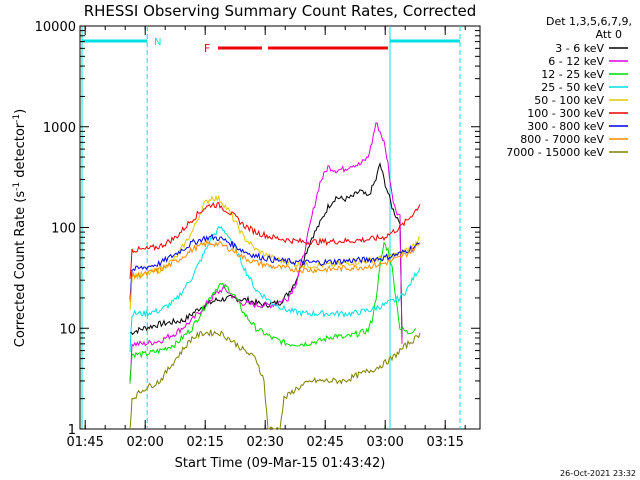  I want to click on flare-annotation: F, so click(207, 48).